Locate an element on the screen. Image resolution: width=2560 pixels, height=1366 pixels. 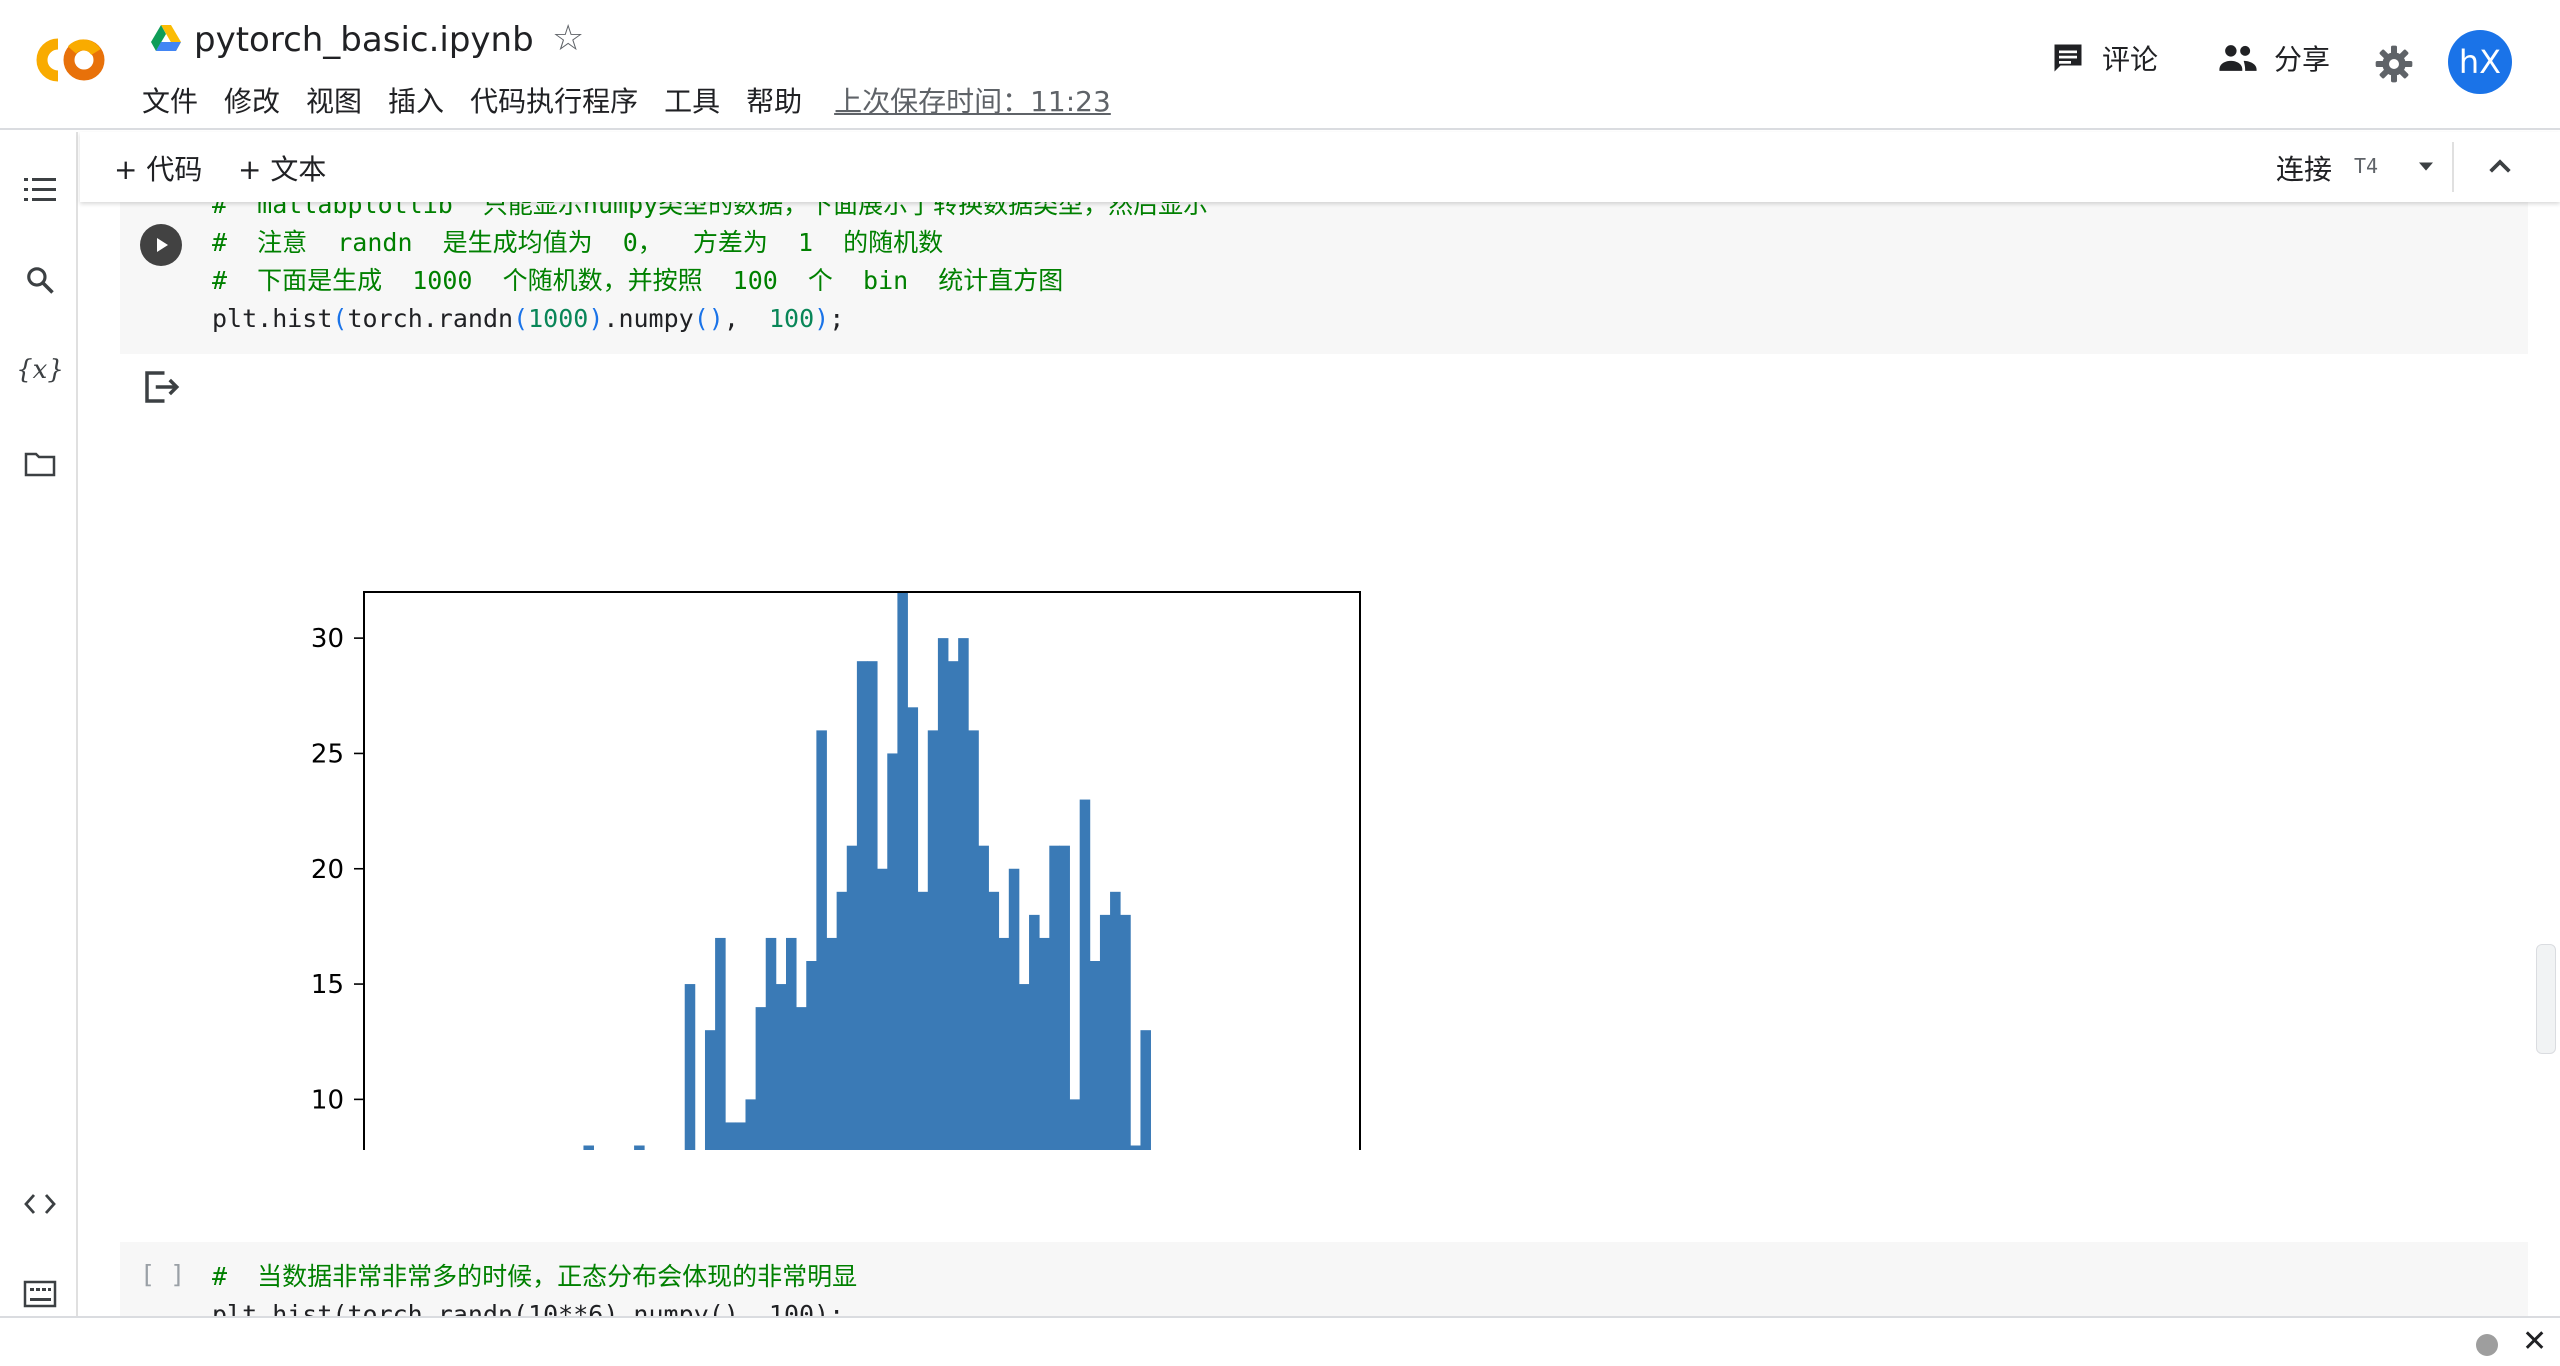
output-menu-icon is located at coordinates (161, 387).